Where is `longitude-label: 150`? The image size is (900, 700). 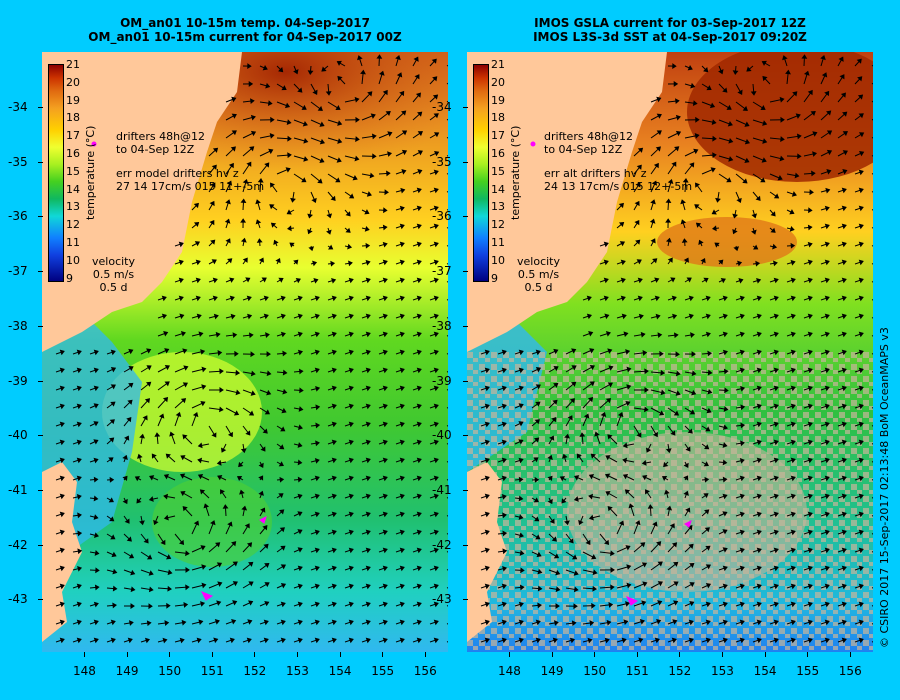
longitude-label: 150 is located at coordinates (595, 671).